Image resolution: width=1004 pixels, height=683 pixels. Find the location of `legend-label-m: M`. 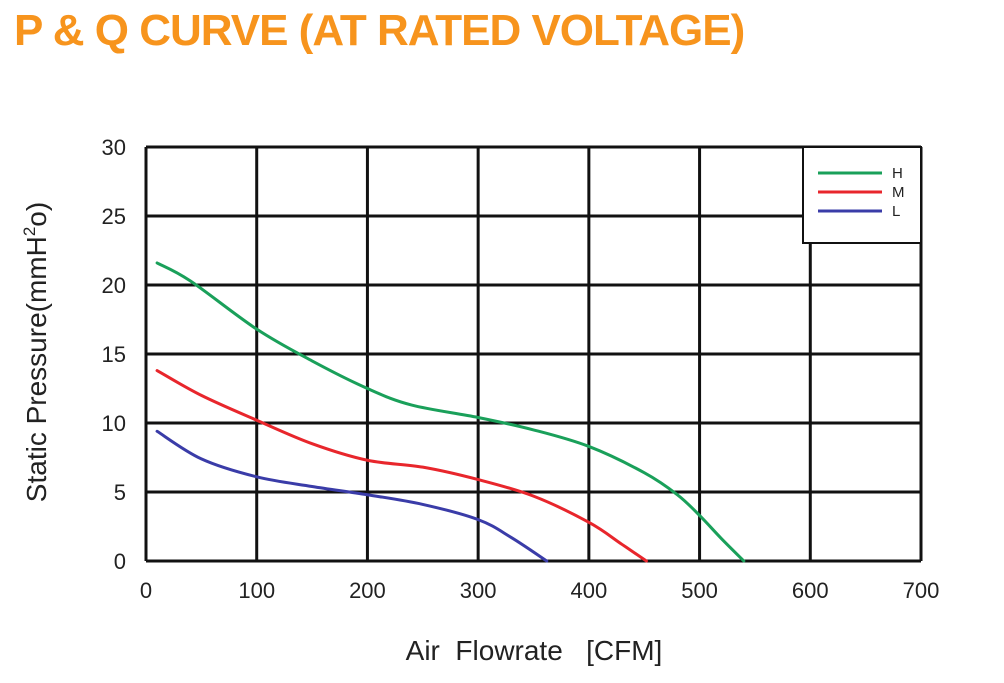

legend-label-m: M is located at coordinates (898, 192).